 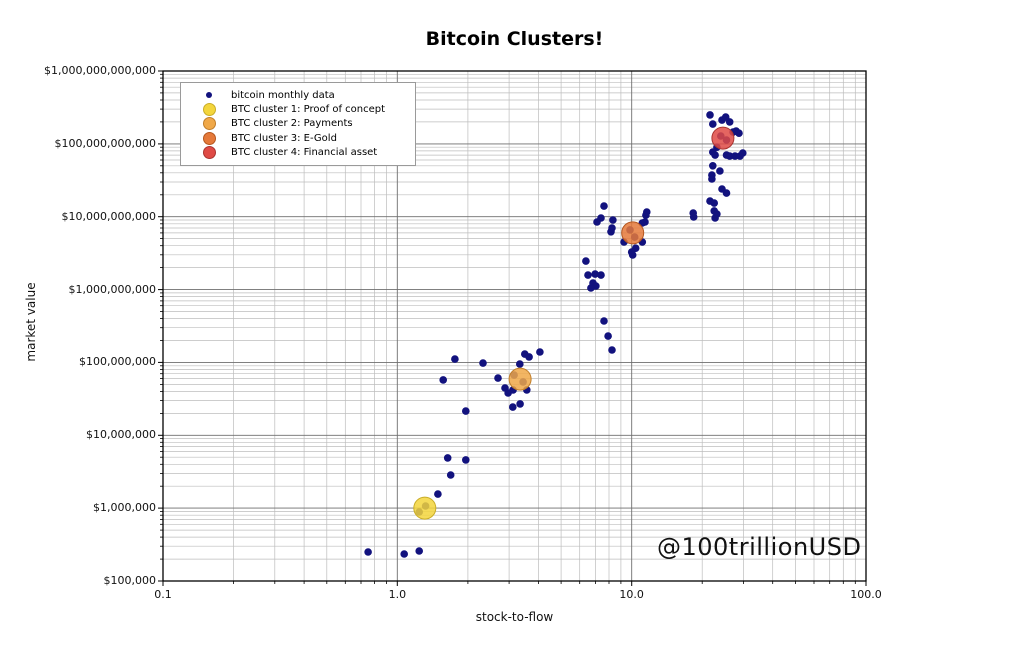 I want to click on y-tick-label: $1,000,000,000,000, so click(x=100, y=70).